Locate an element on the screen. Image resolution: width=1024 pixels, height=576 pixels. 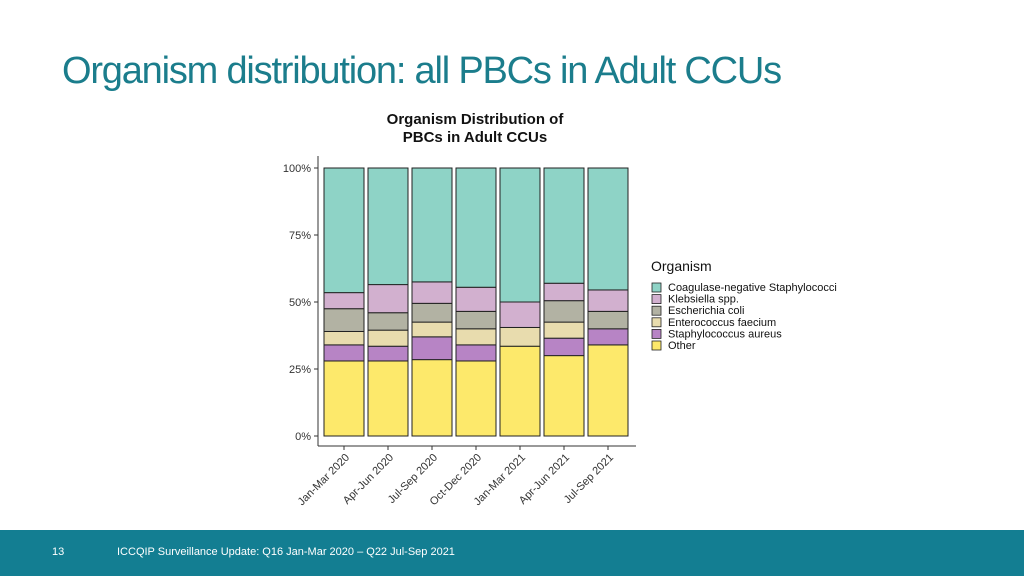
legend-label: Coagulase-negative Staphylococci is located at coordinates (752, 288).